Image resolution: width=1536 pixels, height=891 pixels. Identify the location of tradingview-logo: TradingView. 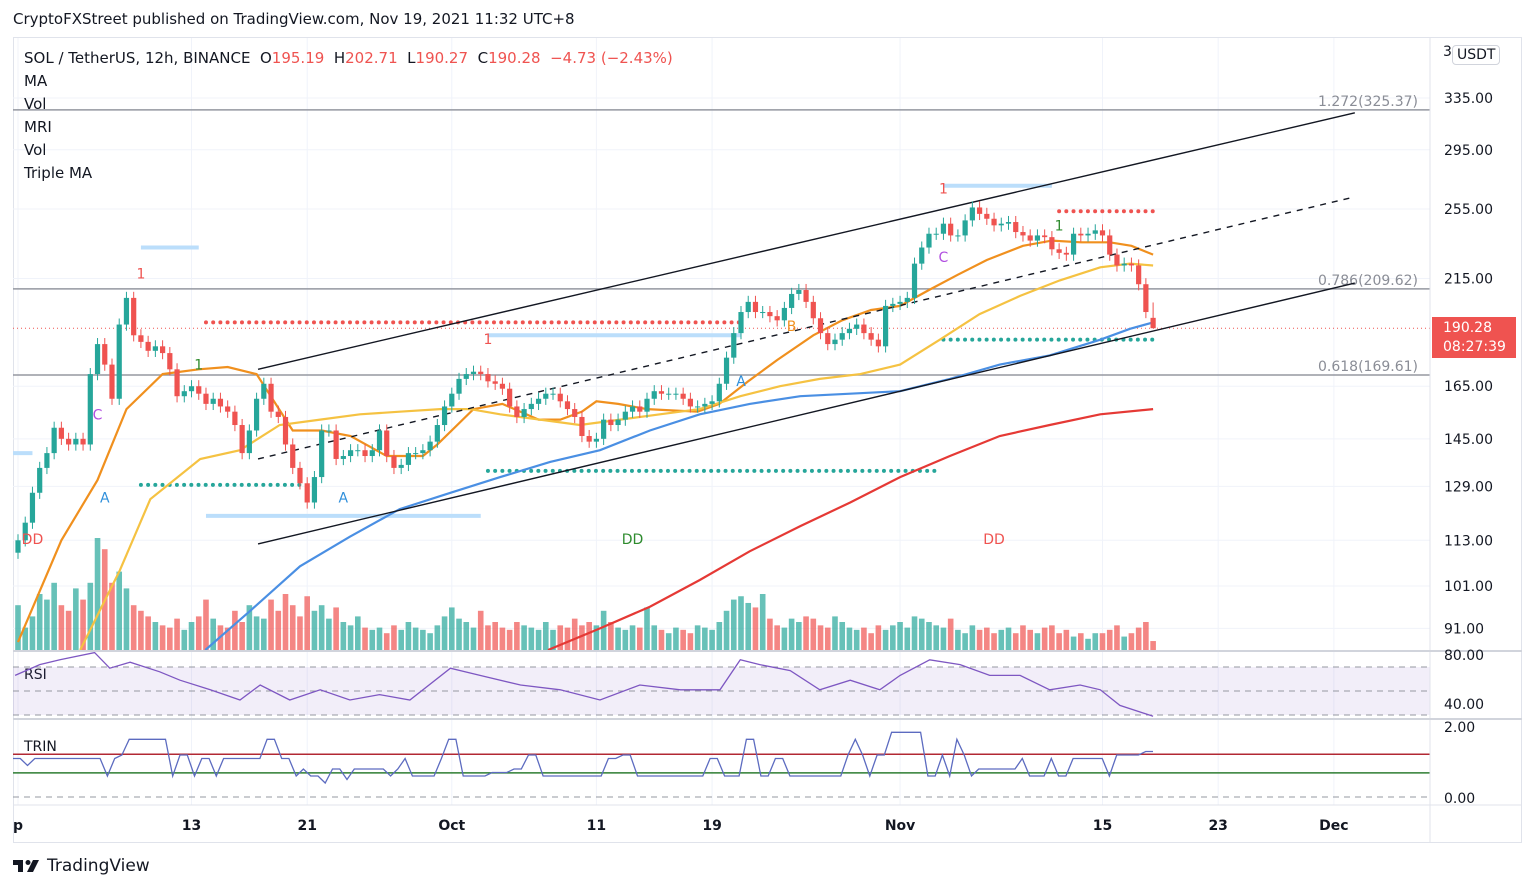
(81, 866).